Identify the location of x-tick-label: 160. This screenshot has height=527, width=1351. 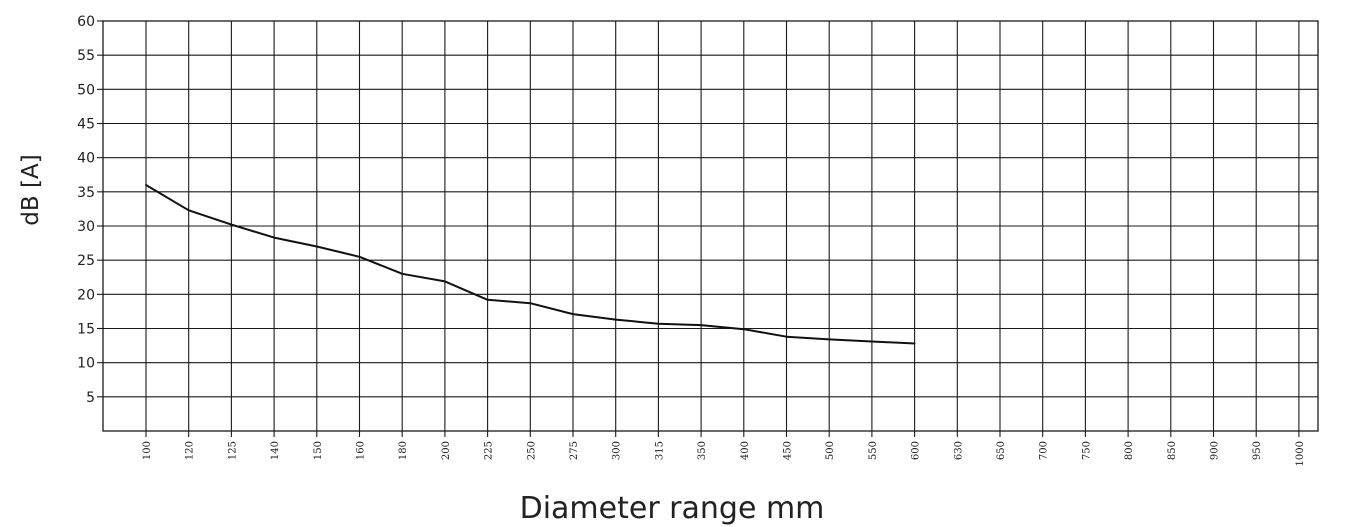
(361, 450).